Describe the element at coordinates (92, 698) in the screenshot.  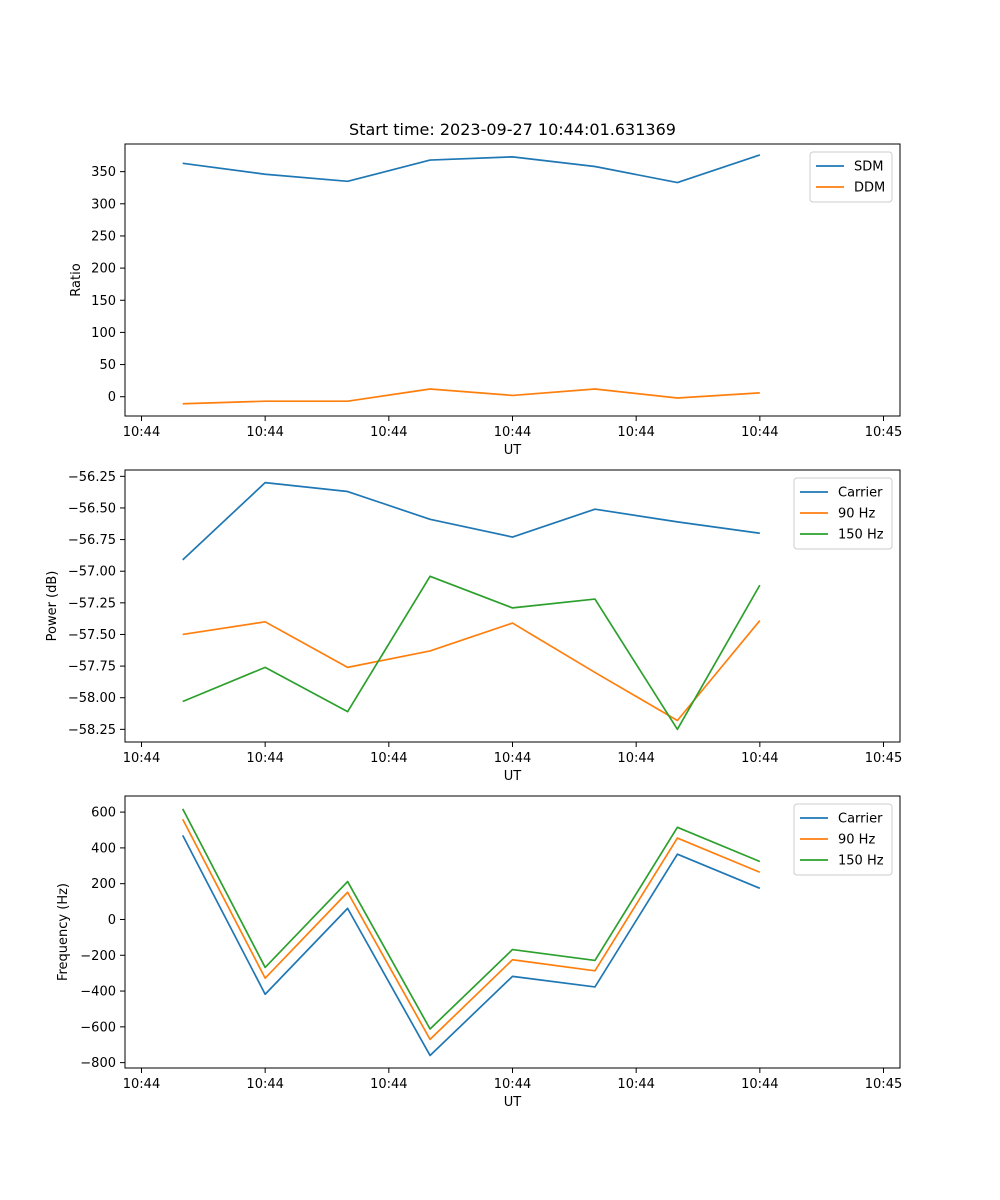
I see `y-tick-label: −58.00` at that location.